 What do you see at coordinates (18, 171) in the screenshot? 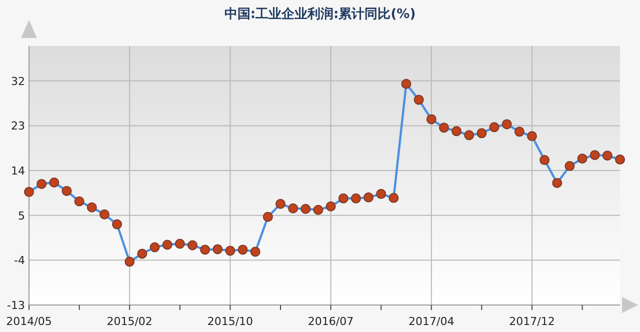
I see `y-tick-label: 14` at bounding box center [18, 171].